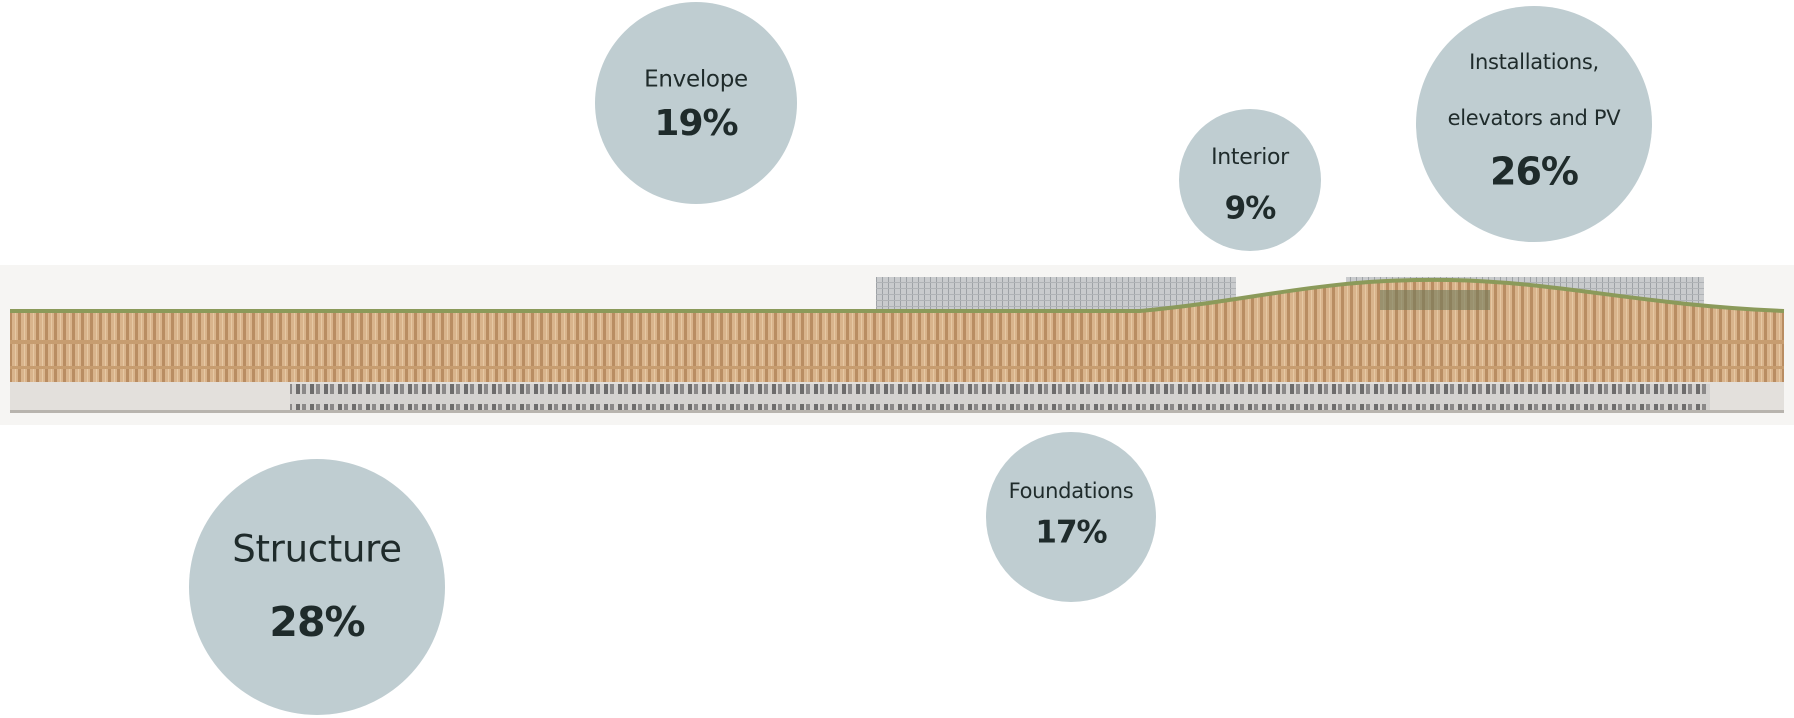 The width and height of the screenshot is (1794, 718). What do you see at coordinates (695, 123) in the screenshot?
I see `bubble-value: 19%` at bounding box center [695, 123].